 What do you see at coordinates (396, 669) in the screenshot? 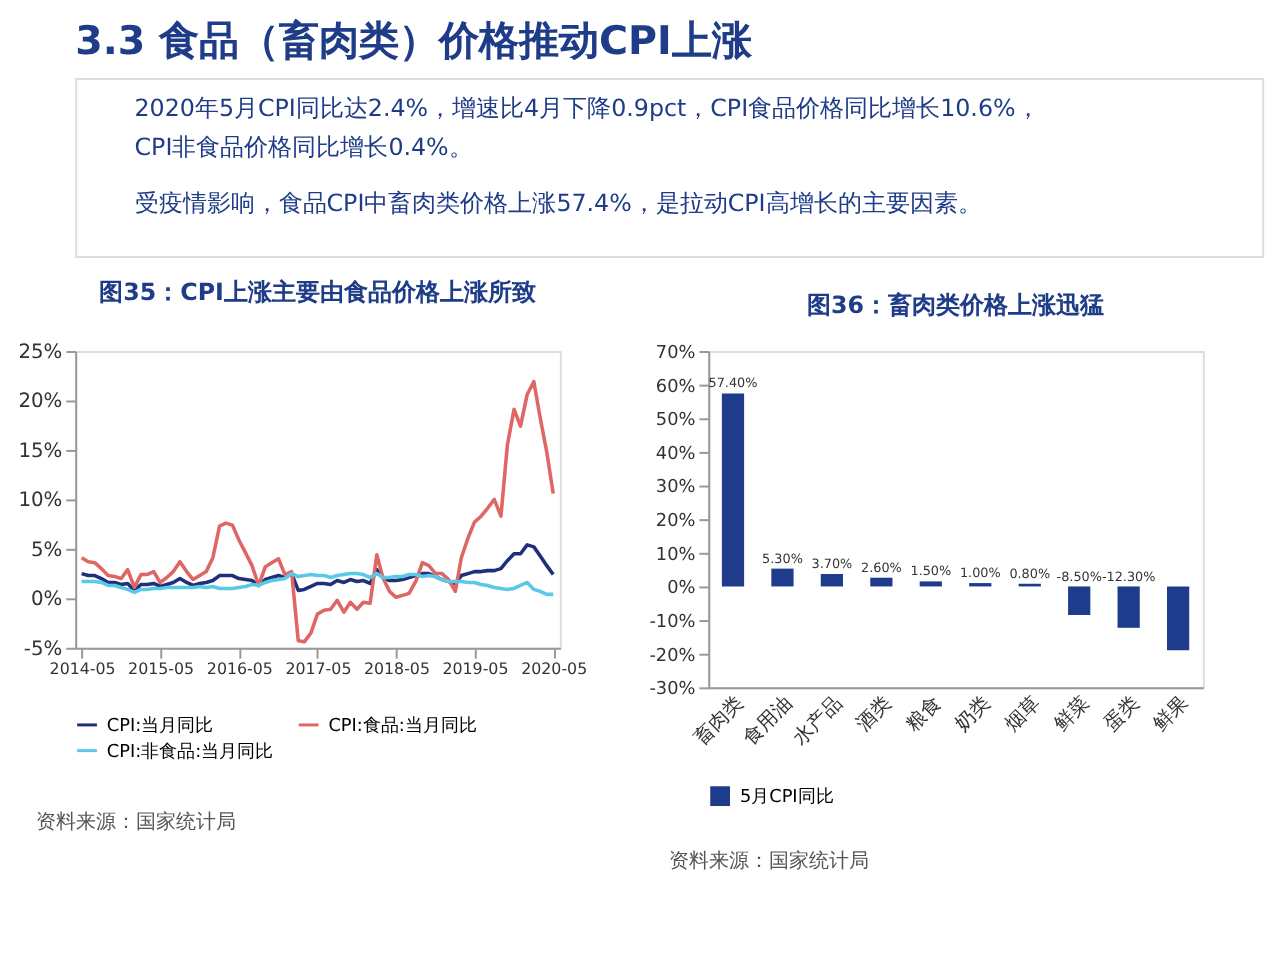
I see `x-tick-label: 2018-05` at bounding box center [396, 669].